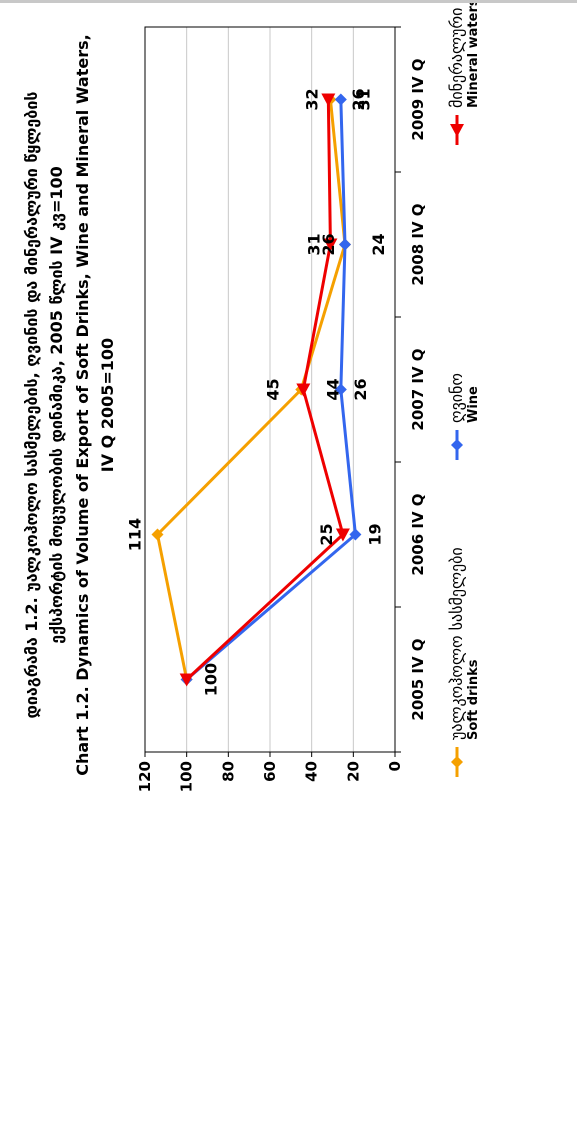  Describe the element at coordinates (456, 398) in the screenshot. I see `legend-label: ღვინო` at that location.